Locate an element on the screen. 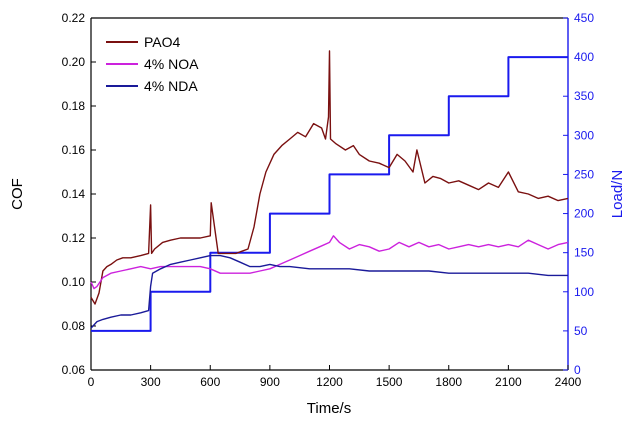 This screenshot has width=629, height=423. y-tick-label: 0.14 is located at coordinates (74, 194).